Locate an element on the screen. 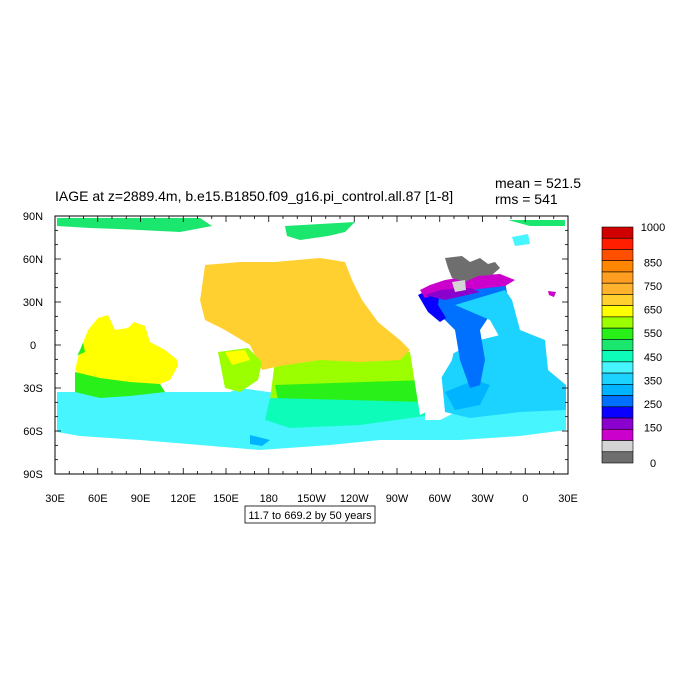 This screenshot has width=700, height=700. x-tick-label: 180 is located at coordinates (269, 499).